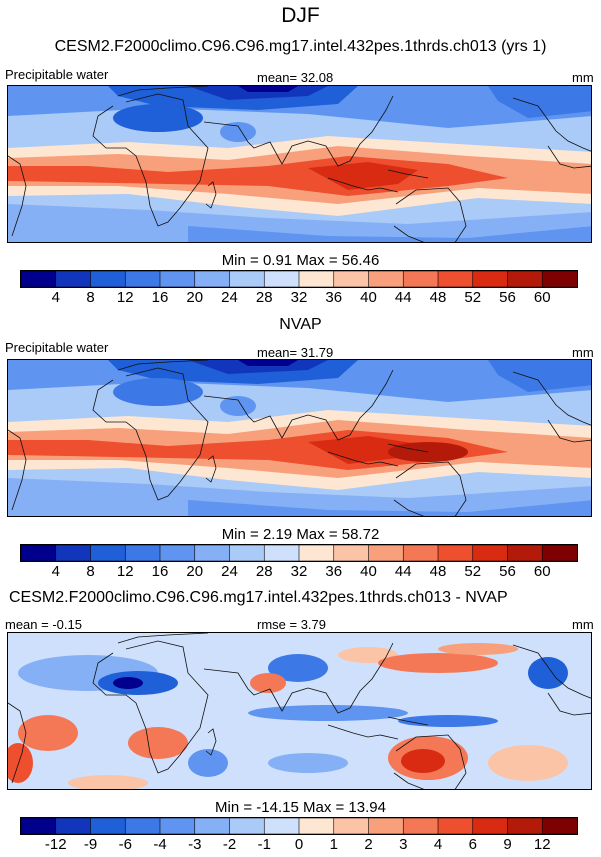 The image size is (601, 857). What do you see at coordinates (57, 347) in the screenshot?
I see `panel2-variable: Precipitable water` at bounding box center [57, 347].